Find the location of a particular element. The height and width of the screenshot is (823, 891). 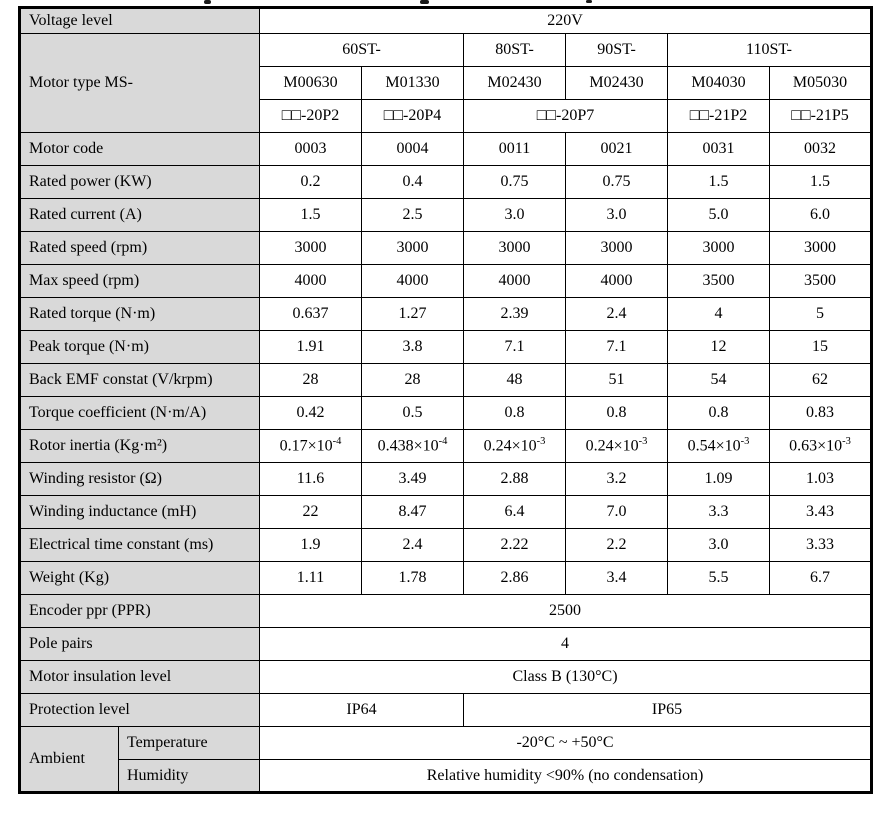

spec-value: 6.0 is located at coordinates (820, 215).